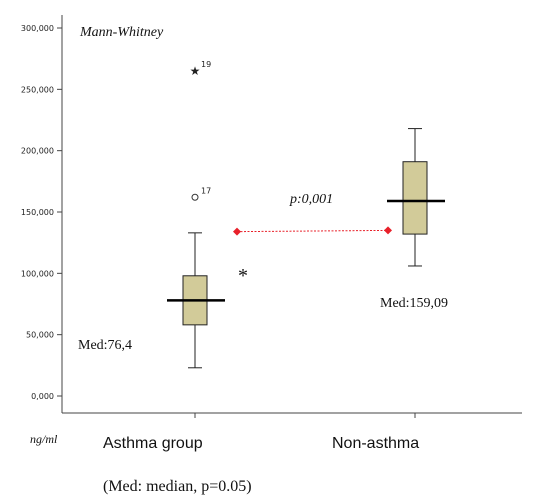 This screenshot has width=542, height=497. What do you see at coordinates (44, 439) in the screenshot?
I see `unit-label: ng/ml` at bounding box center [44, 439].